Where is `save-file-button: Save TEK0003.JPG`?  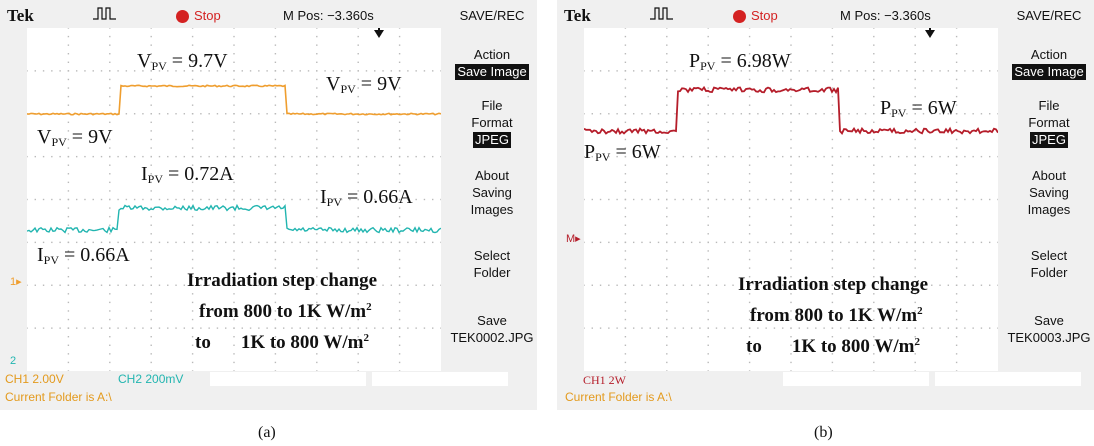 save-file-button: Save TEK0003.JPG is located at coordinates (1049, 329).